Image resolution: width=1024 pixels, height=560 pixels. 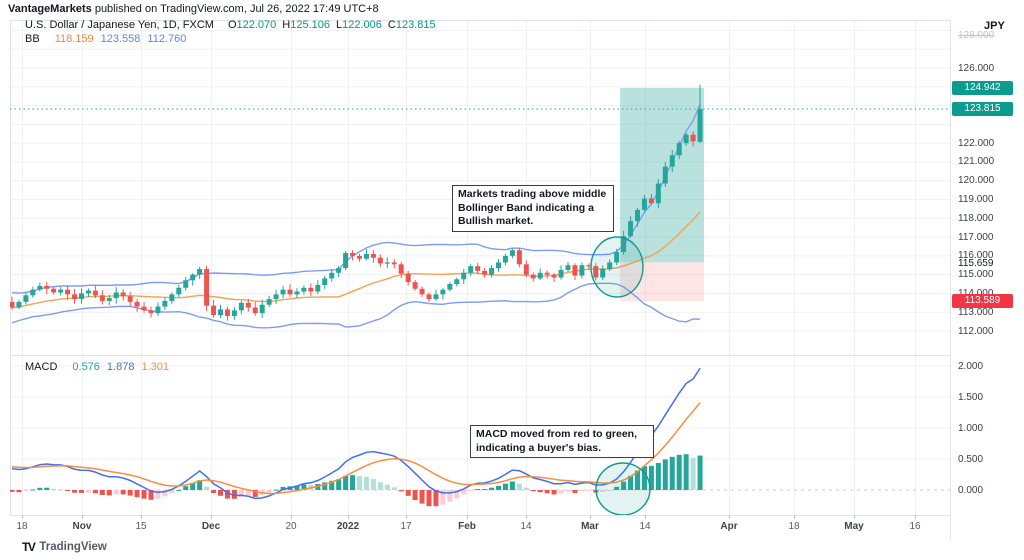 What do you see at coordinates (86, 367) in the screenshot?
I see `macd-histogram-value: 0.576` at bounding box center [86, 367].